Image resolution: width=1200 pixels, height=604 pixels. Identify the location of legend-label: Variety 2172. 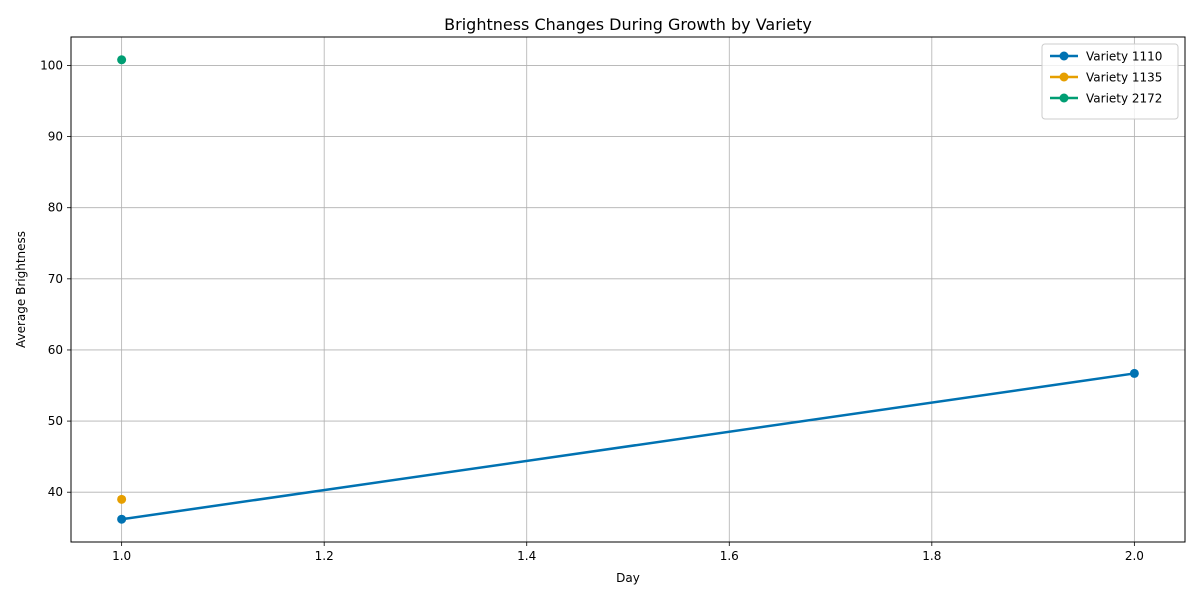
(1124, 99).